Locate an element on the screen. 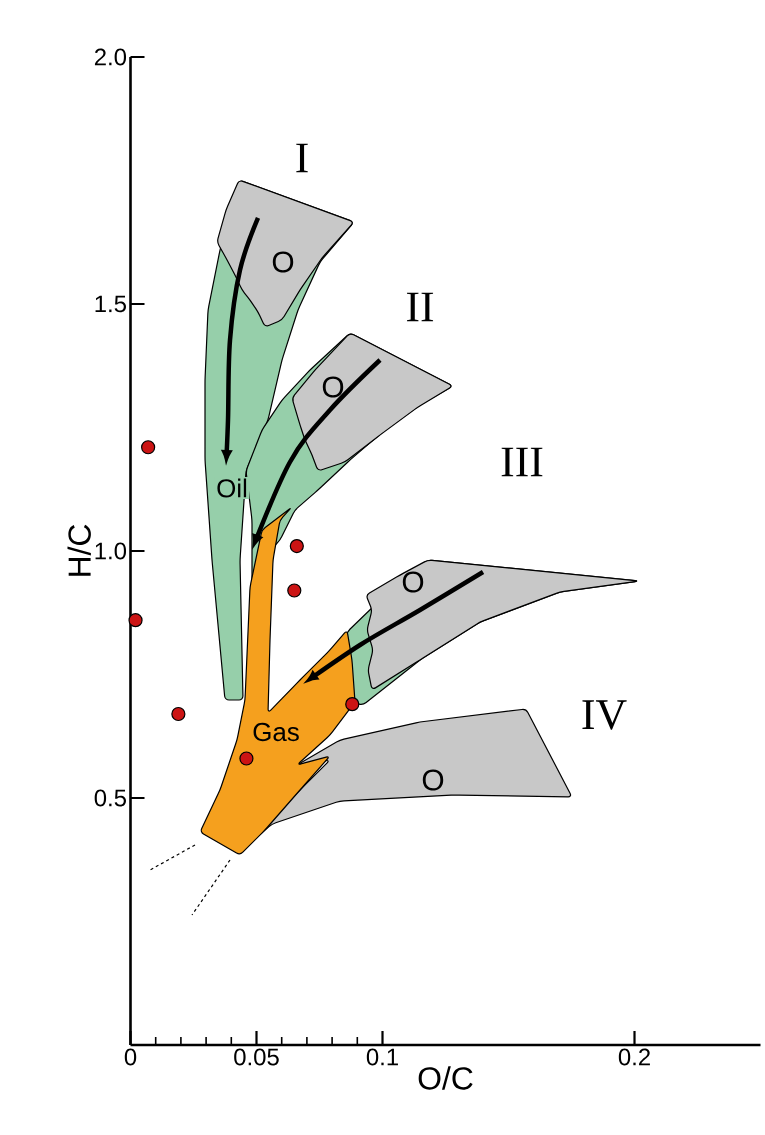 The image size is (765, 1135). y-axis-title: H/C is located at coordinates (79, 550).